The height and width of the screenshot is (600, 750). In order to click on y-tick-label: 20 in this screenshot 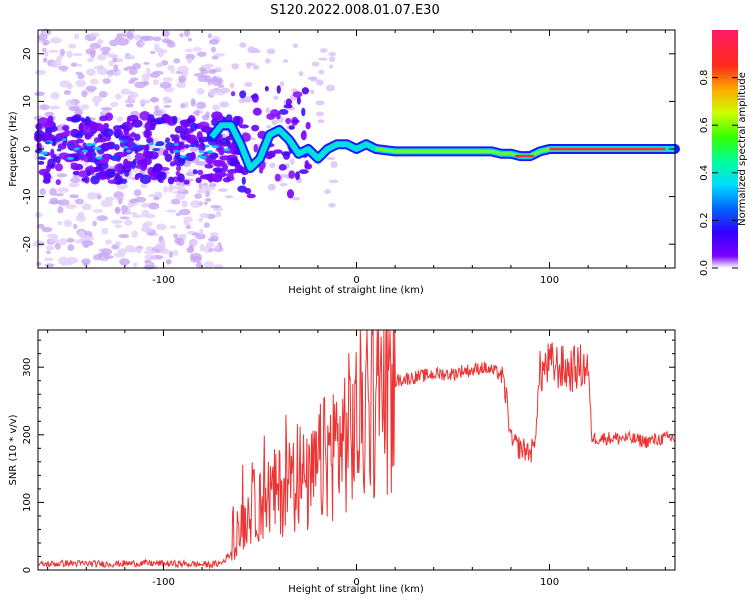, I will do `click(27, 53)`.